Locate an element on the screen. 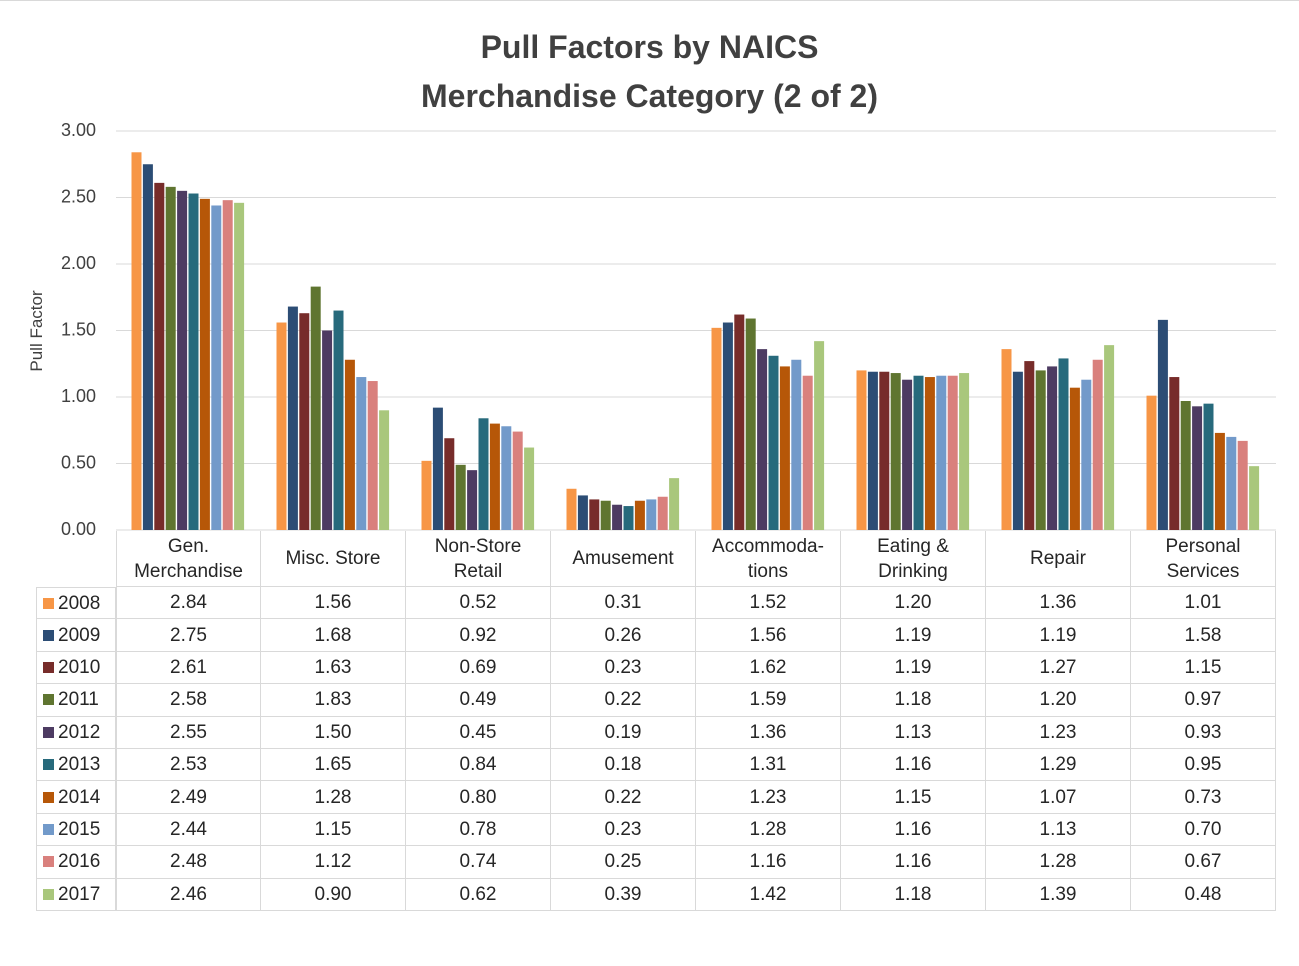 The height and width of the screenshot is (966, 1299). table-value: 1.83 is located at coordinates (333, 700).